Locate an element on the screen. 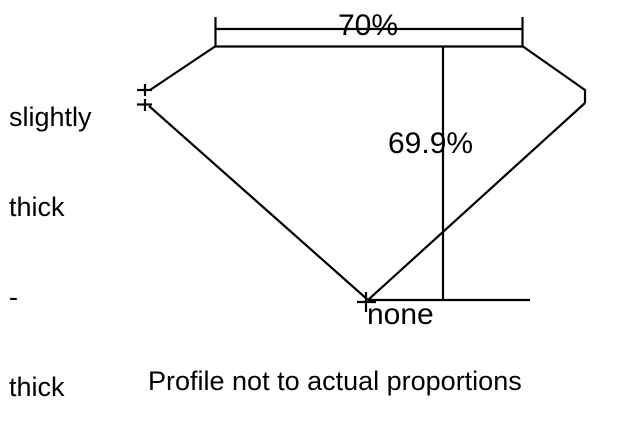  crown-left-facet is located at coordinates (182, 68).